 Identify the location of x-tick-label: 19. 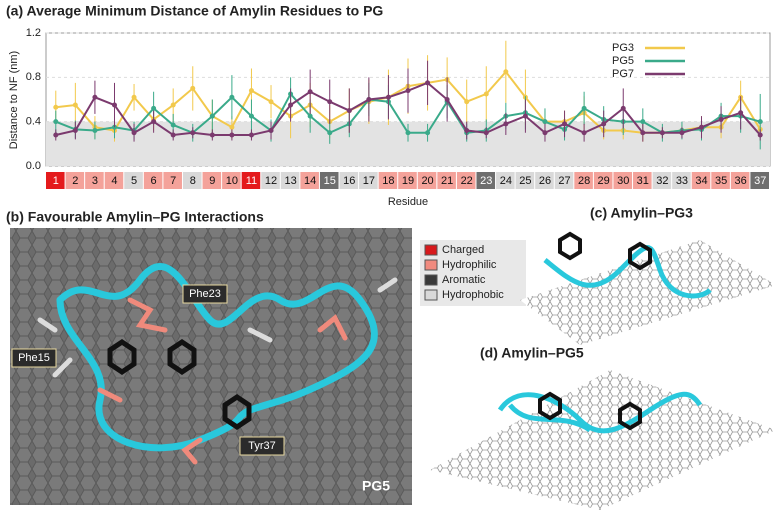
(408, 181).